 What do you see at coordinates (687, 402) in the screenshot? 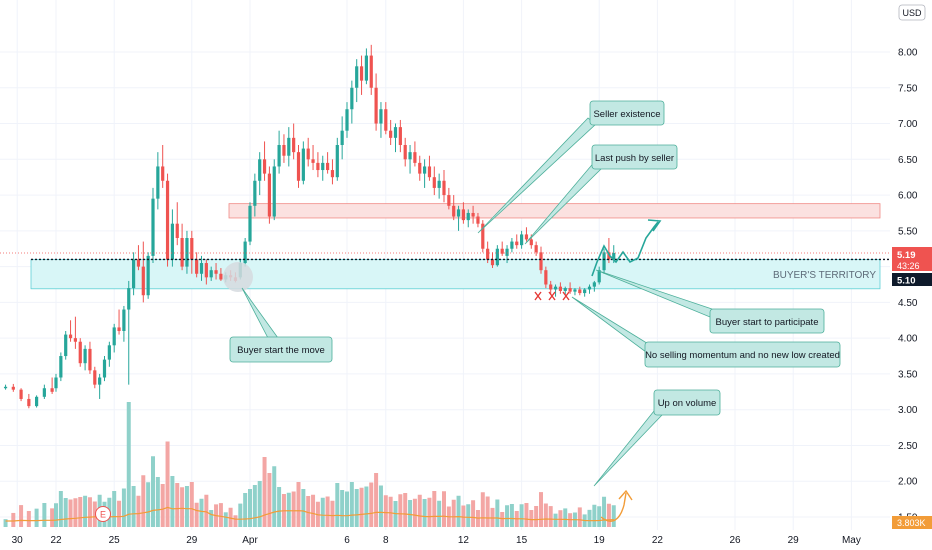
I see `up-on-volume-note` at bounding box center [687, 402].